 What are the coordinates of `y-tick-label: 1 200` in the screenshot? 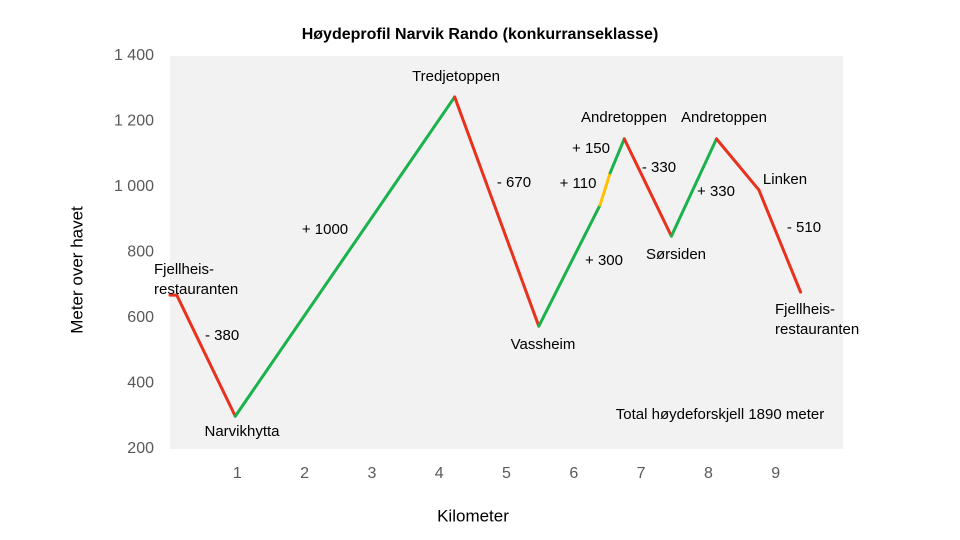 It's located at (134, 121).